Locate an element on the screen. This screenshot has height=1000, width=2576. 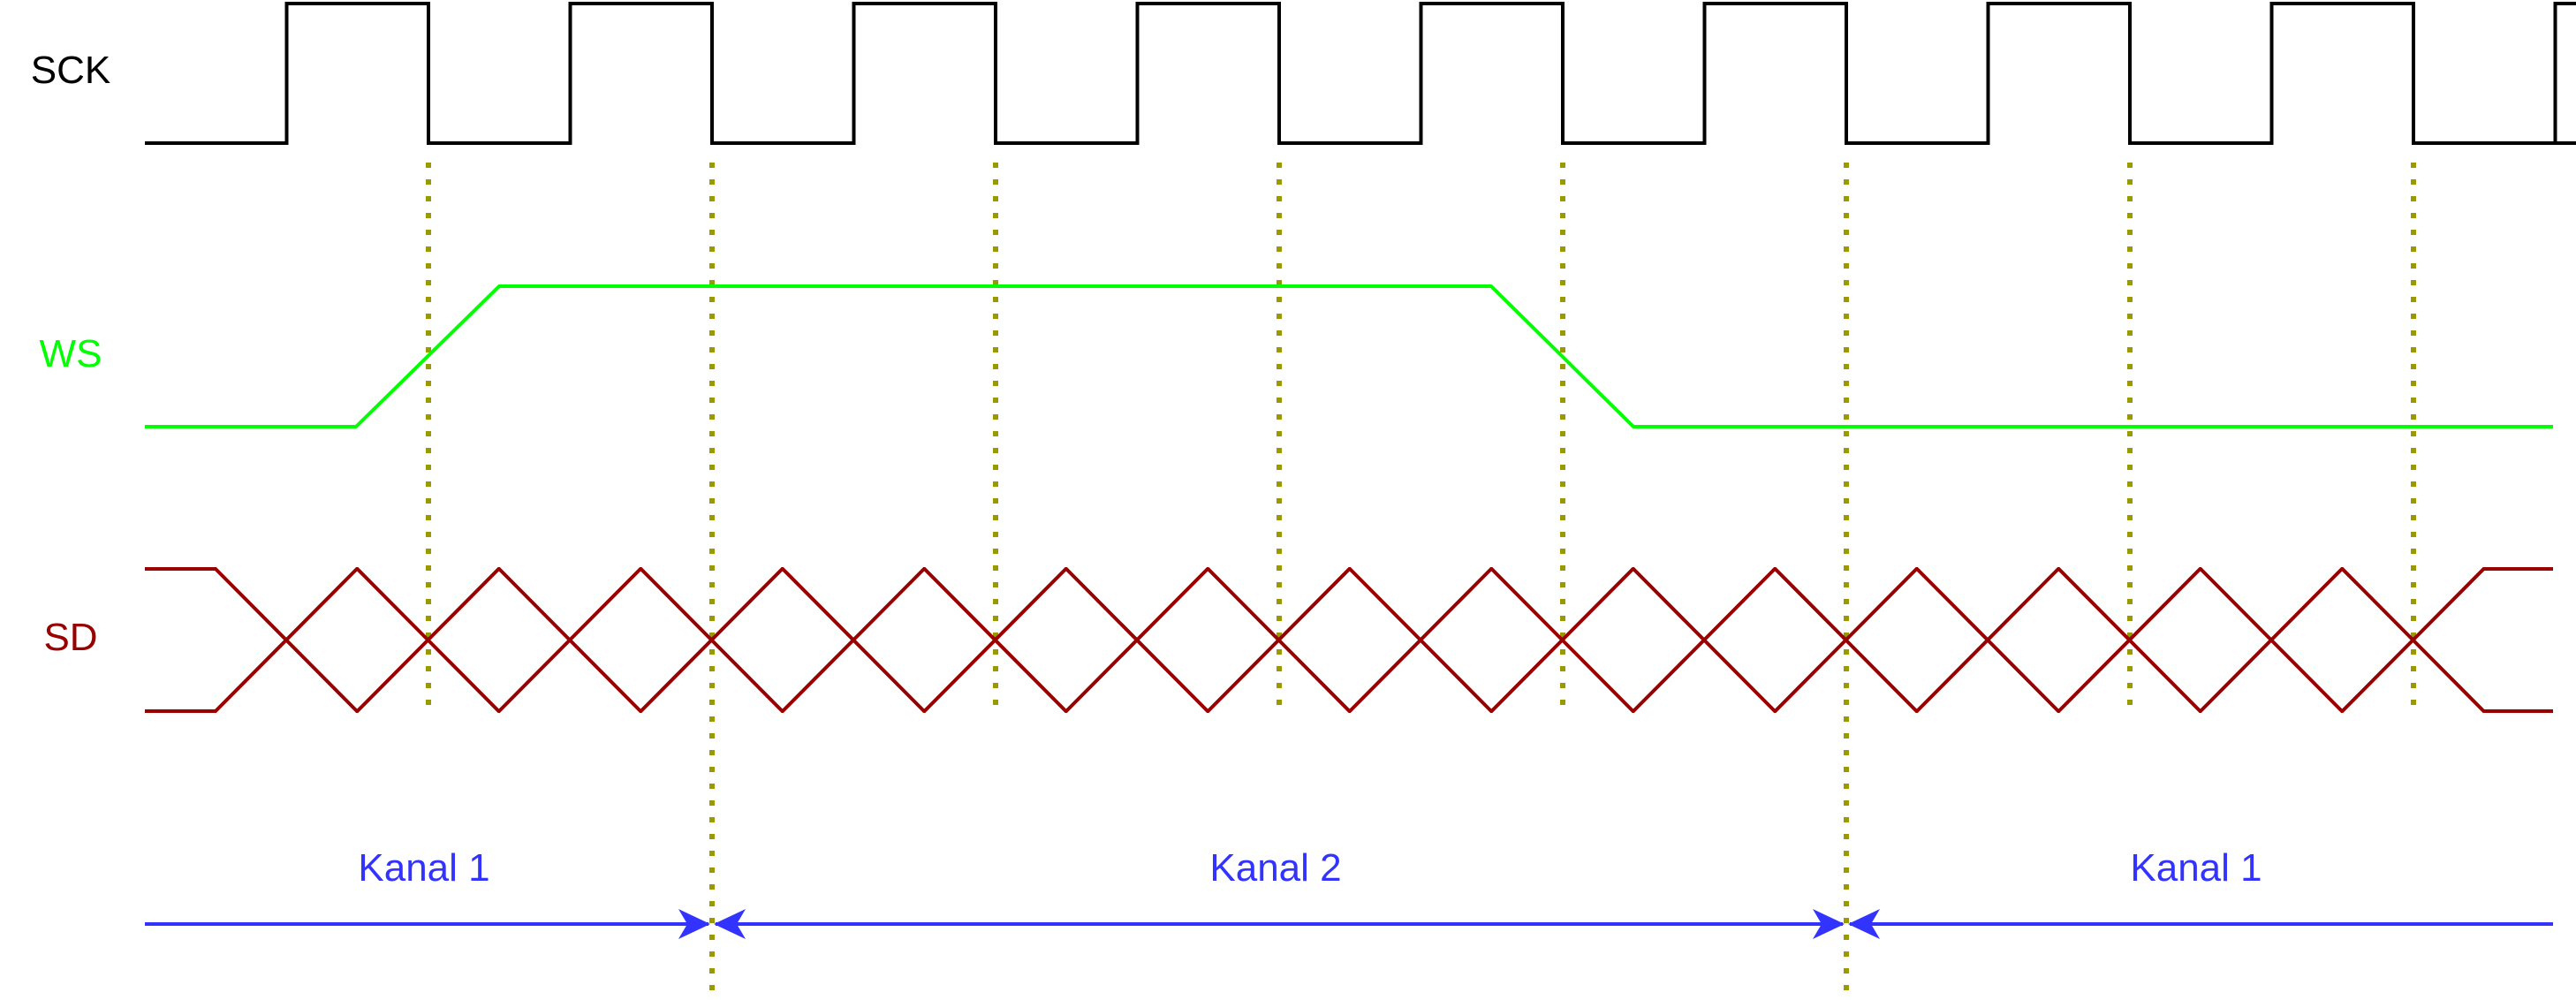
sd-waveform is located at coordinates (1349, 640).